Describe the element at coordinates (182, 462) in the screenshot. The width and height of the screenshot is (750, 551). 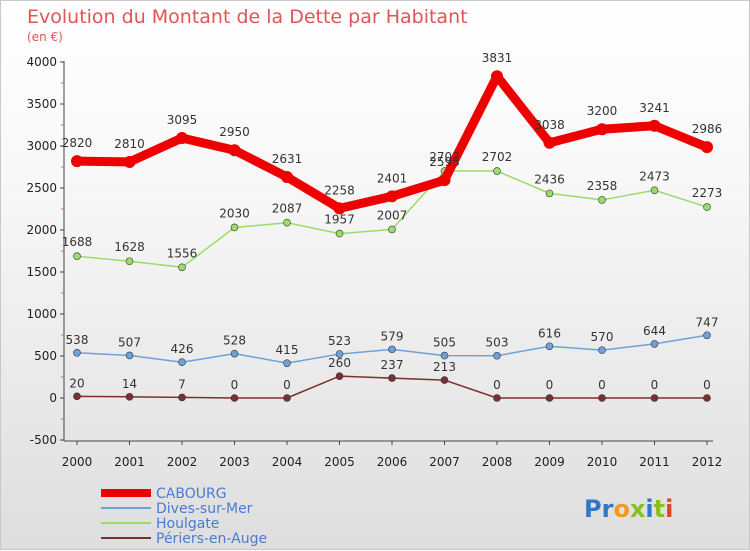
I see `x-tick-label: 2002` at that location.